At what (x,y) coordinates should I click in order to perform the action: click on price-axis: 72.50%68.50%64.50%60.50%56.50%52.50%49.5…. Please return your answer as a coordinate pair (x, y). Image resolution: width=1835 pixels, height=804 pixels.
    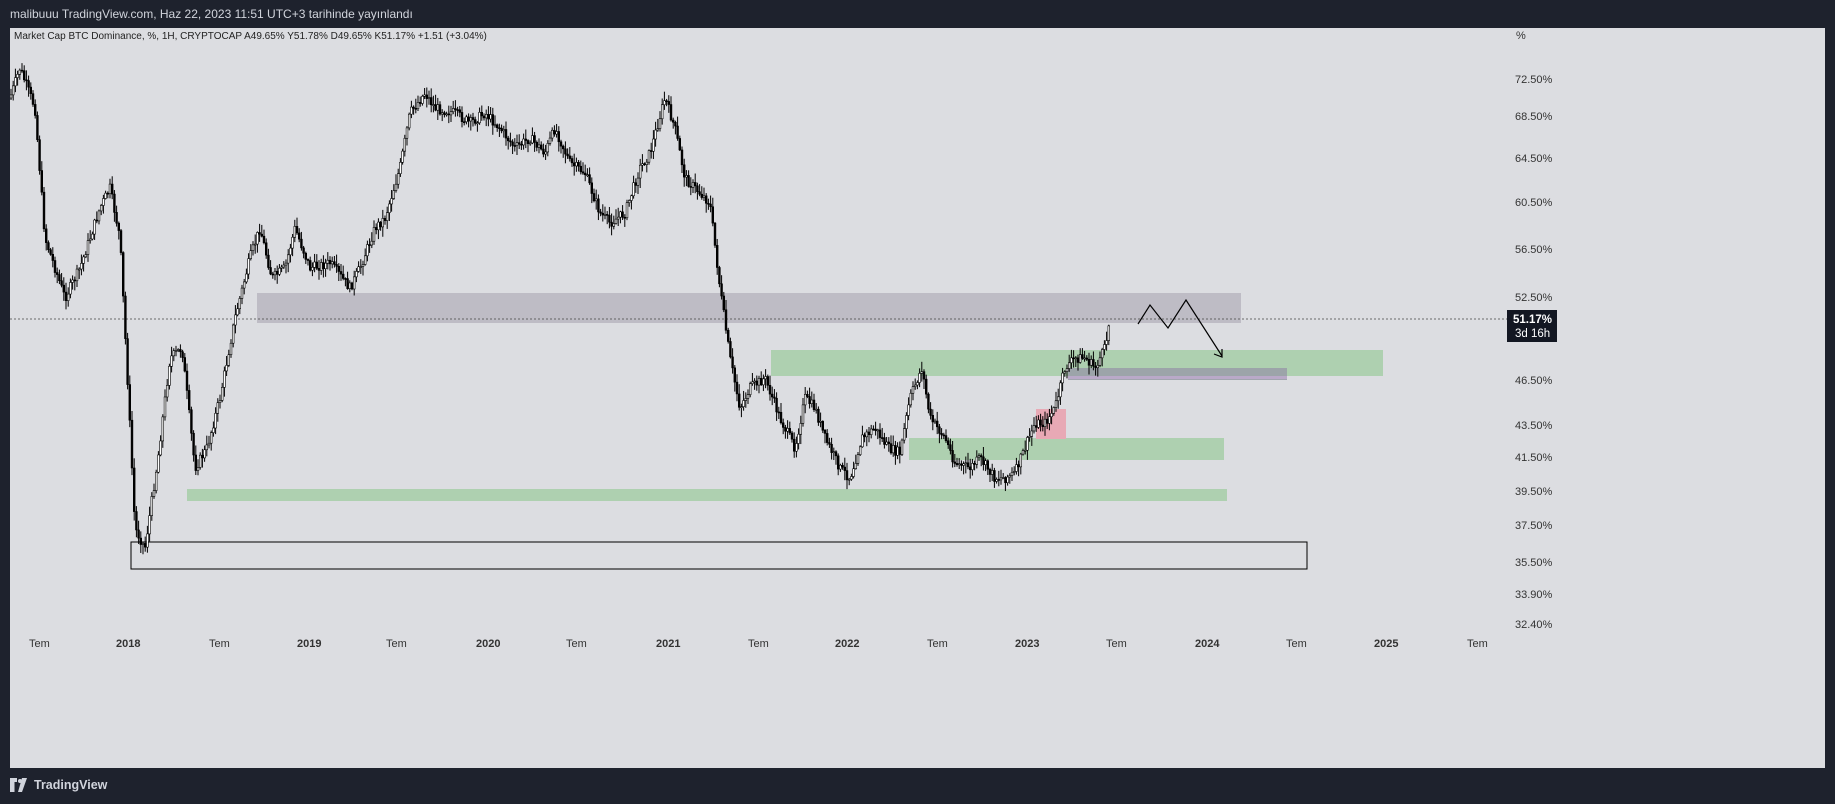
    Looking at the image, I should click on (1534, 352).